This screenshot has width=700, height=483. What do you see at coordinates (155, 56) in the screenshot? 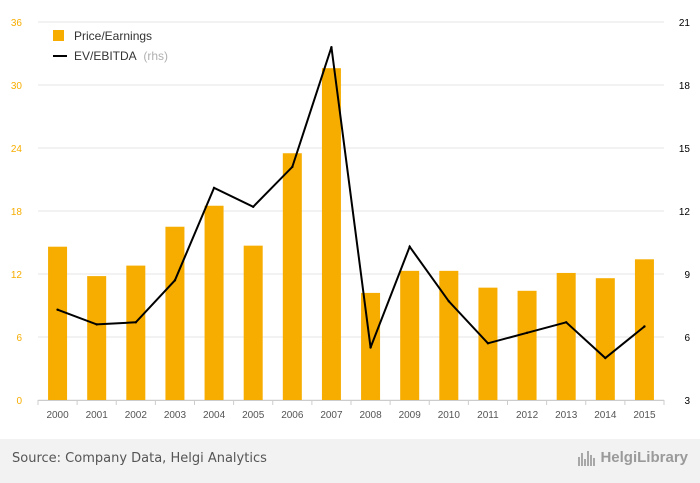
I see `legend-line-suffix: (rhs)` at bounding box center [155, 56].